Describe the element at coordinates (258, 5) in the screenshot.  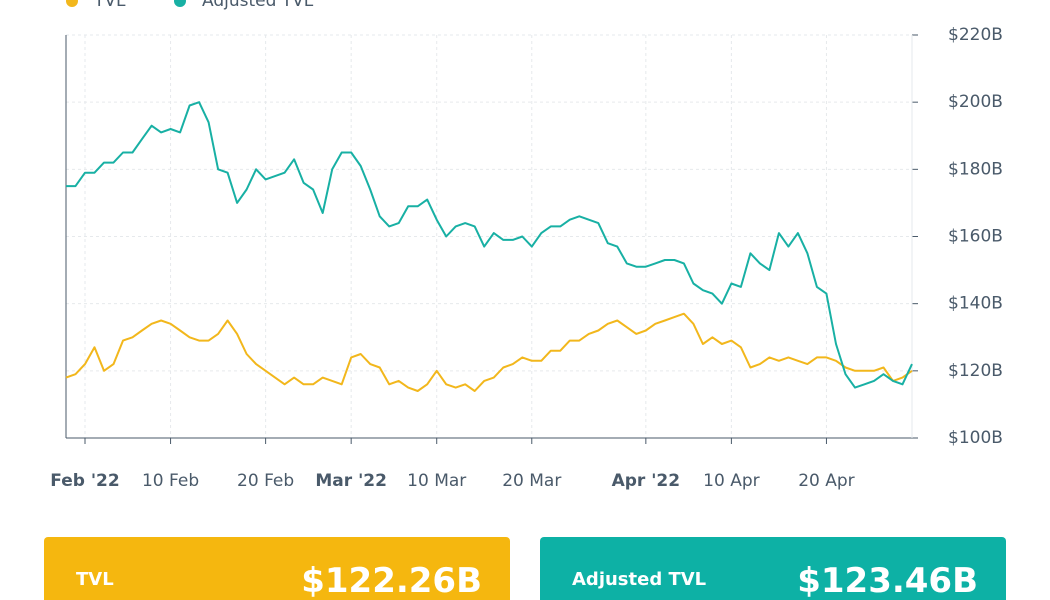
I see `legend-label: Adjusted TVL` at that location.